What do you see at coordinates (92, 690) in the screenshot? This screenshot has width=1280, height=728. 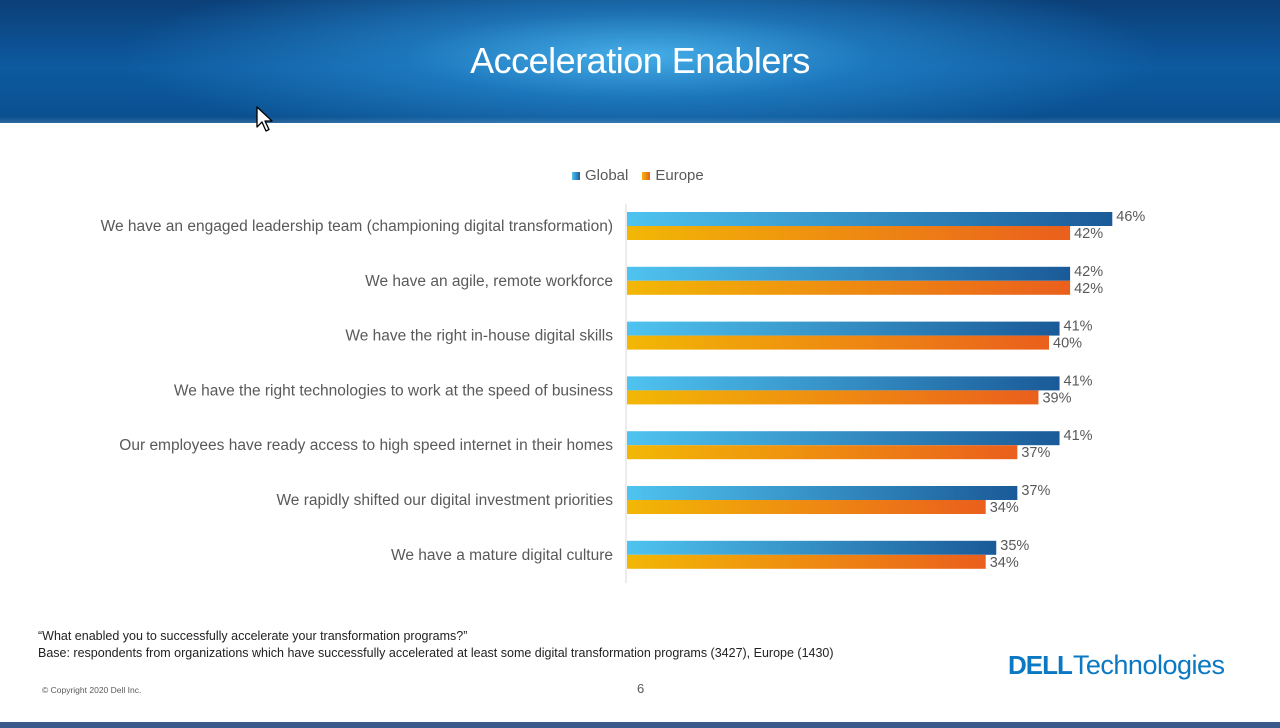 I see `copyright-text: © Copyright 2020 Dell Inc.` at bounding box center [92, 690].